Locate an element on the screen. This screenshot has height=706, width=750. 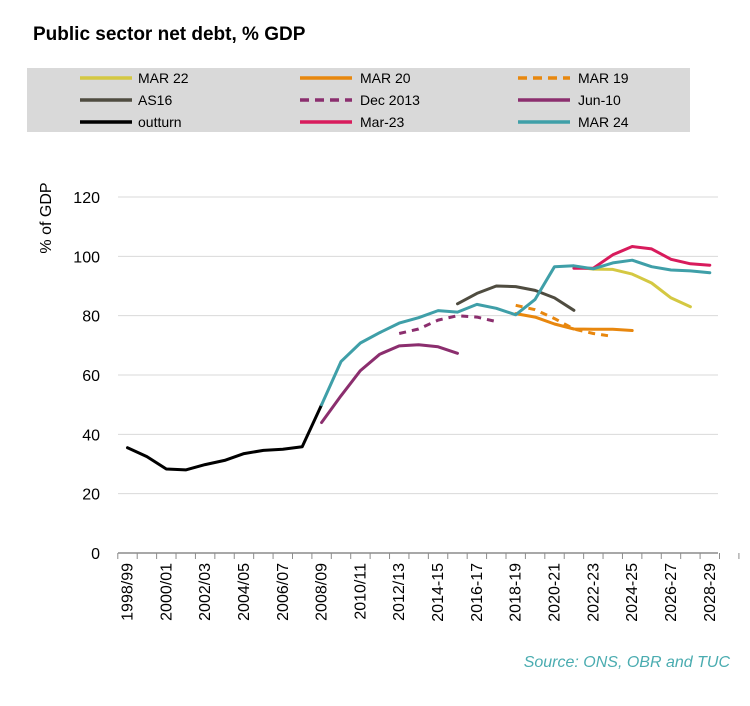
x-tick-label: 2024-25 is located at coordinates (632, 592).